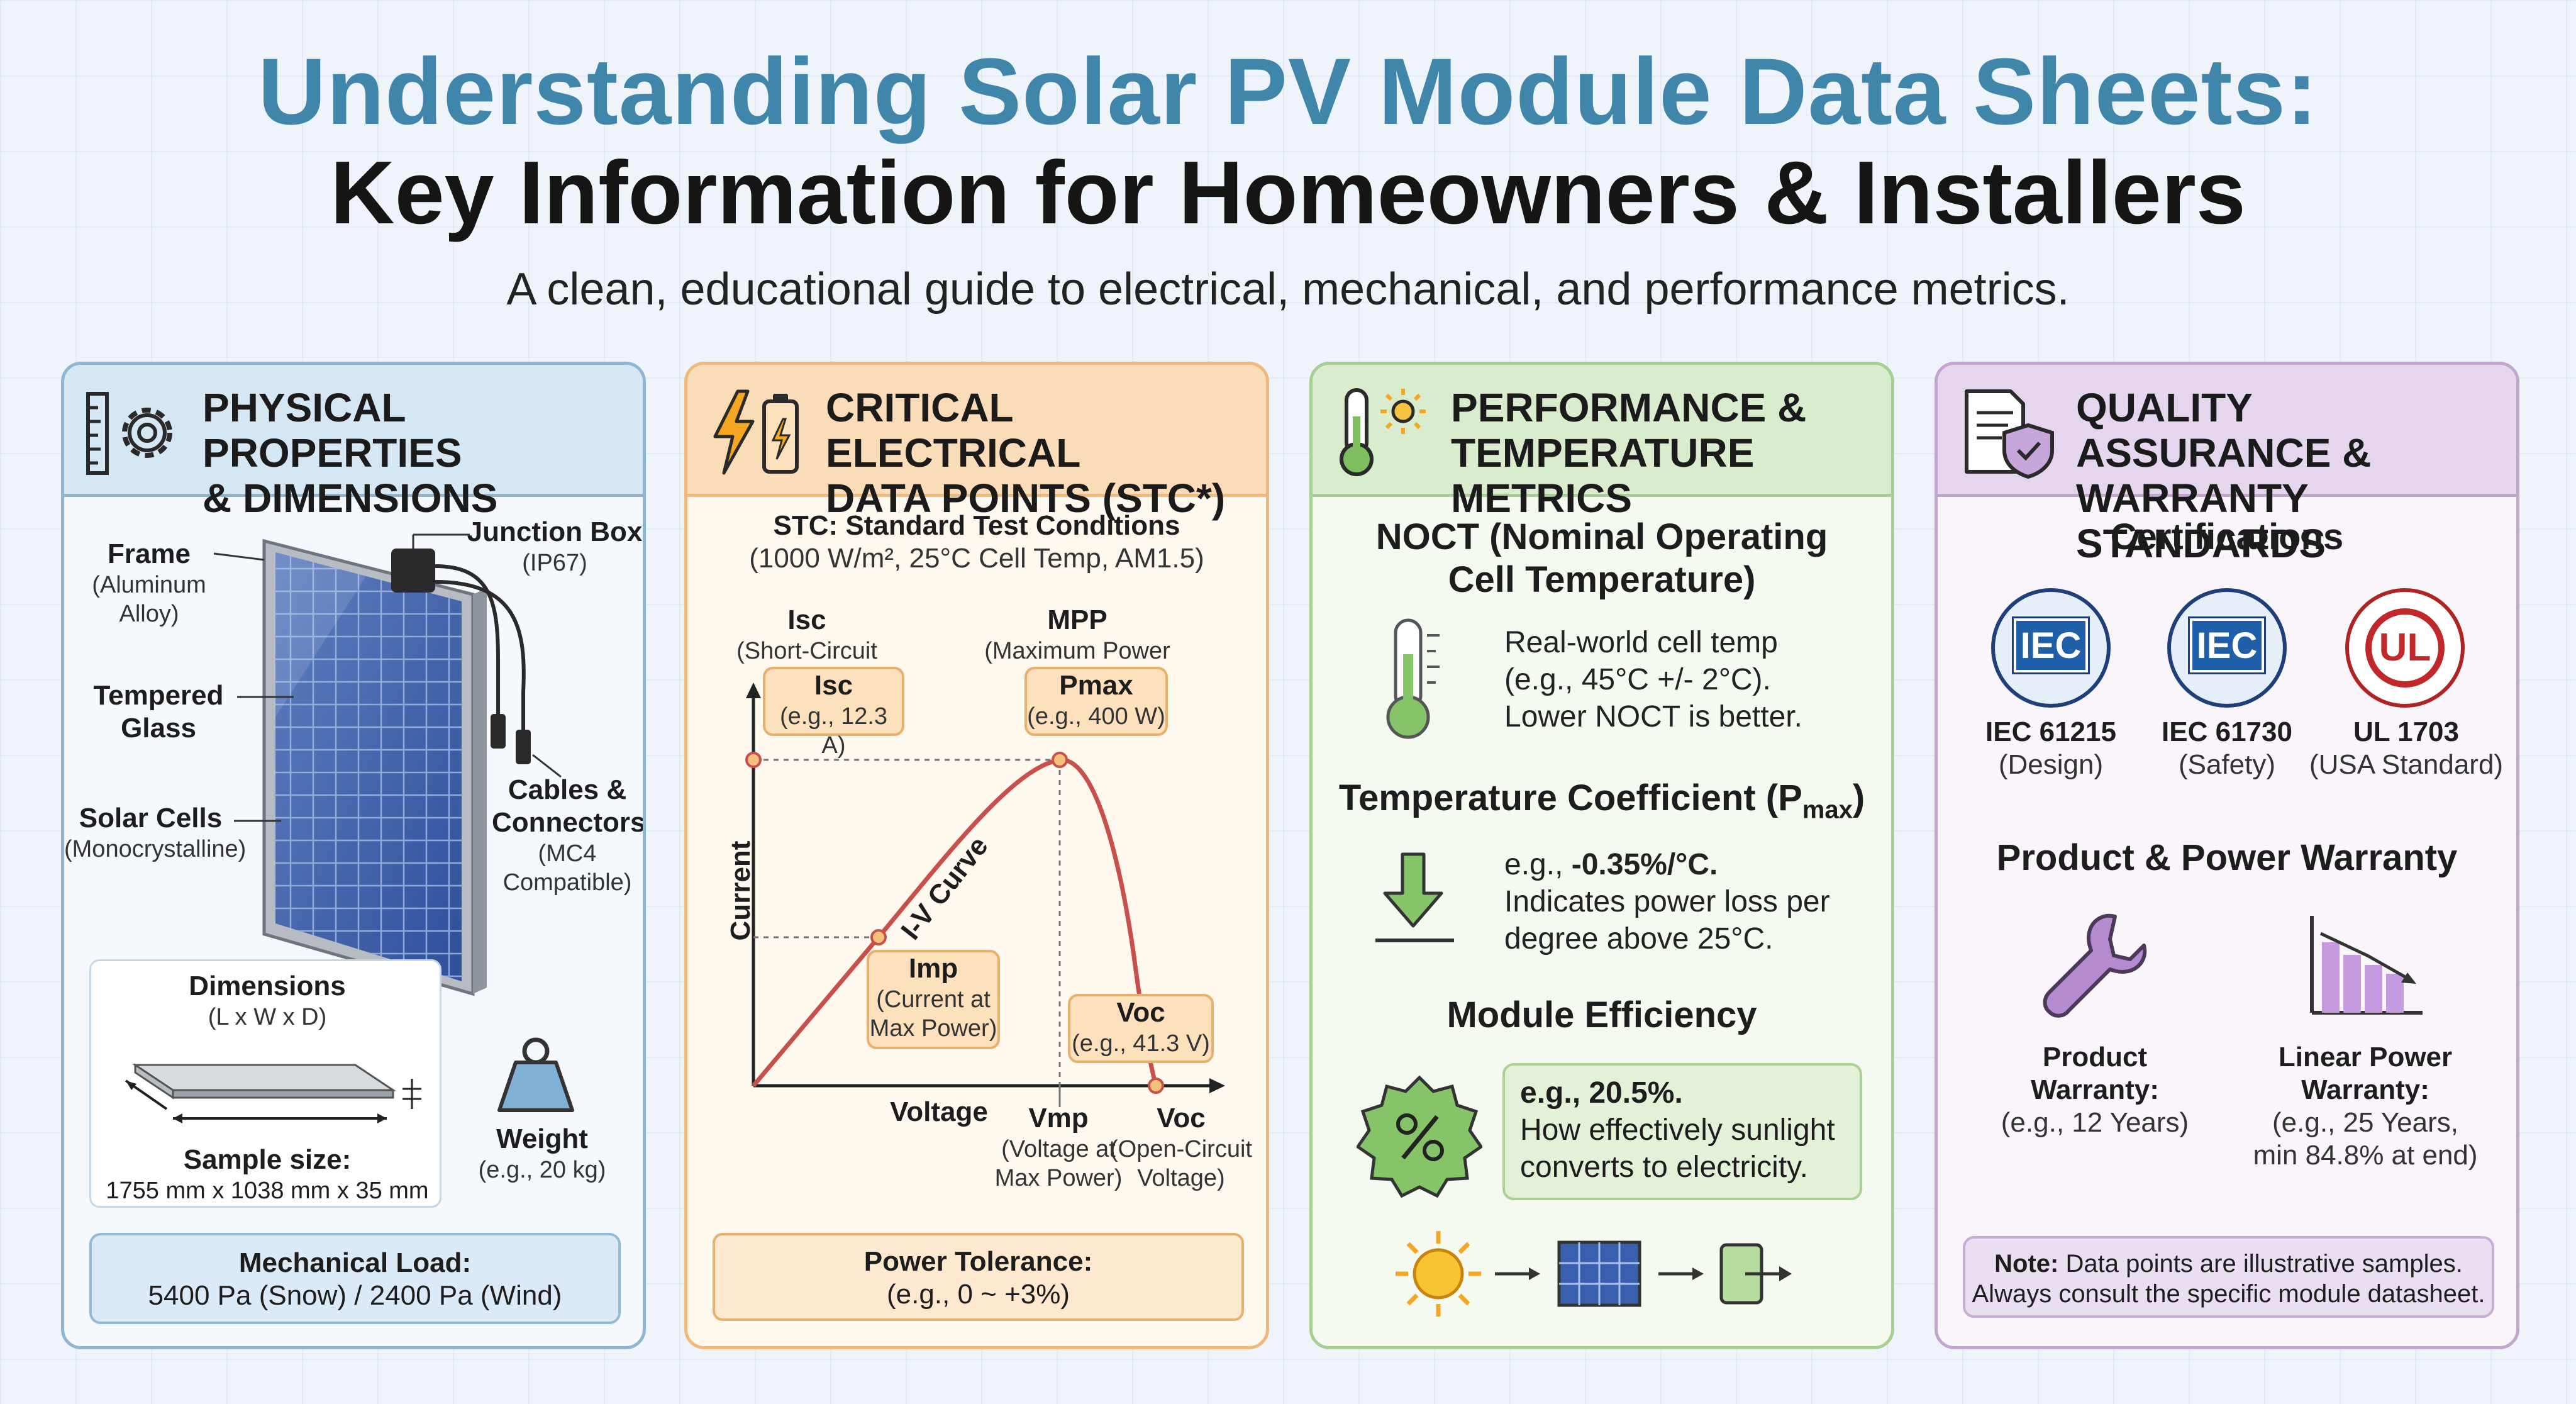 The width and height of the screenshot is (2576, 1404). What do you see at coordinates (1419, 1136) in the screenshot?
I see `percent-badge-icon` at bounding box center [1419, 1136].